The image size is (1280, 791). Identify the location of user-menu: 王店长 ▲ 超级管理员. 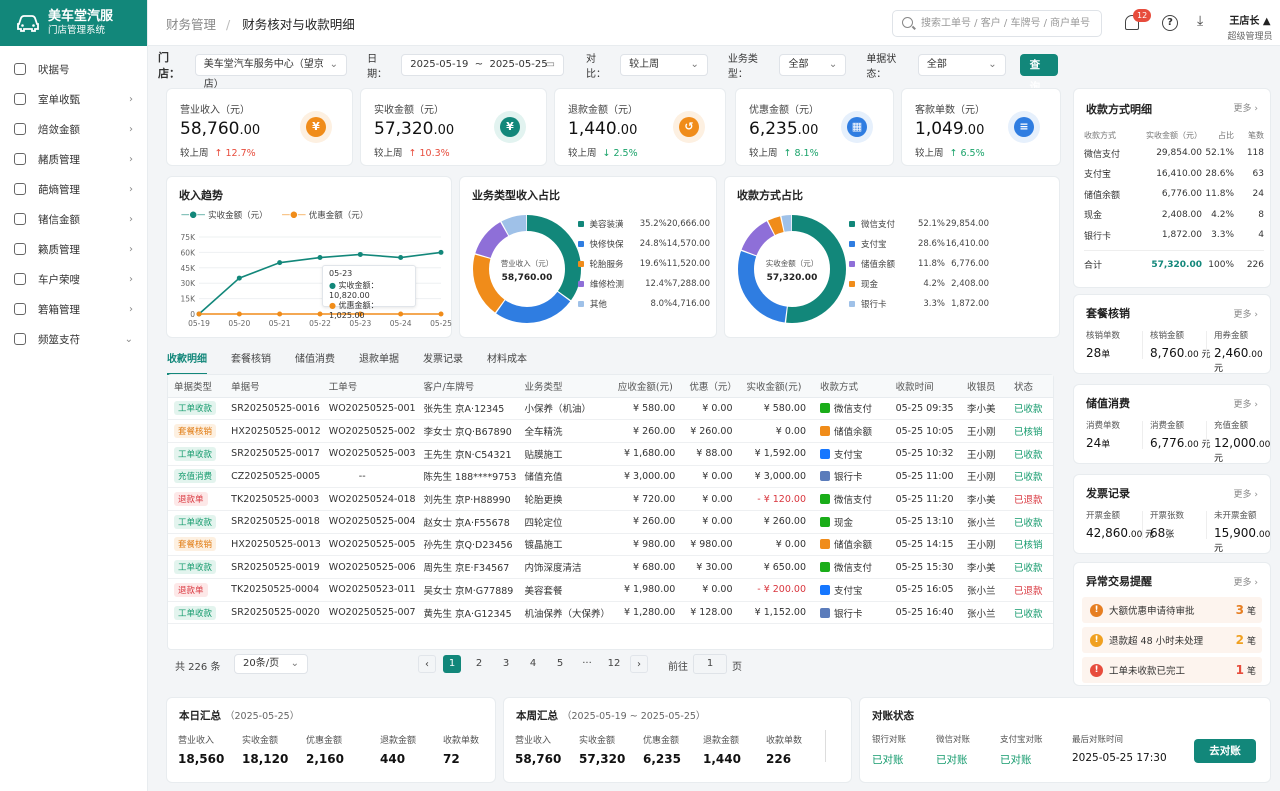
(1250, 27).